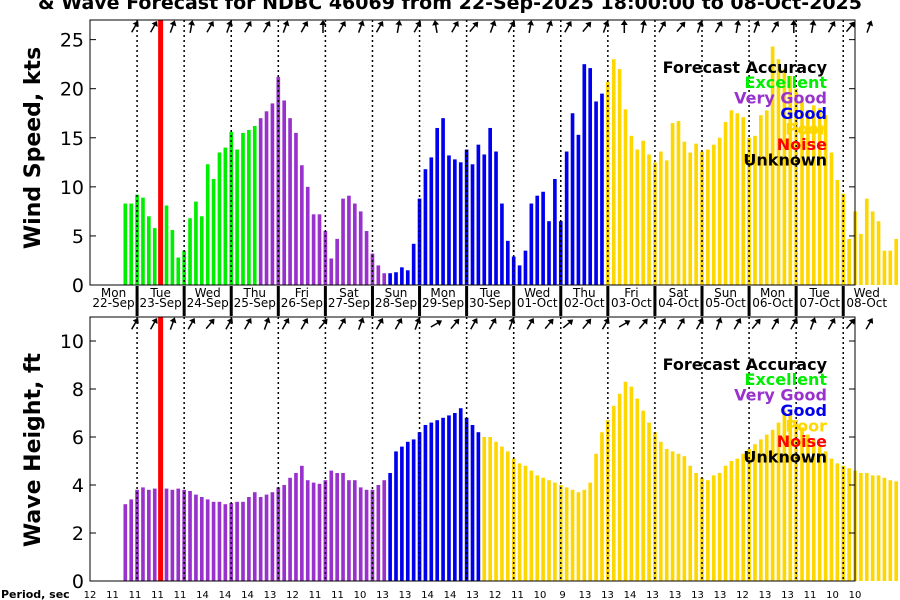 This screenshot has height=600, width=900. I want to click on wind-legend-item: Unknown, so click(785, 160).